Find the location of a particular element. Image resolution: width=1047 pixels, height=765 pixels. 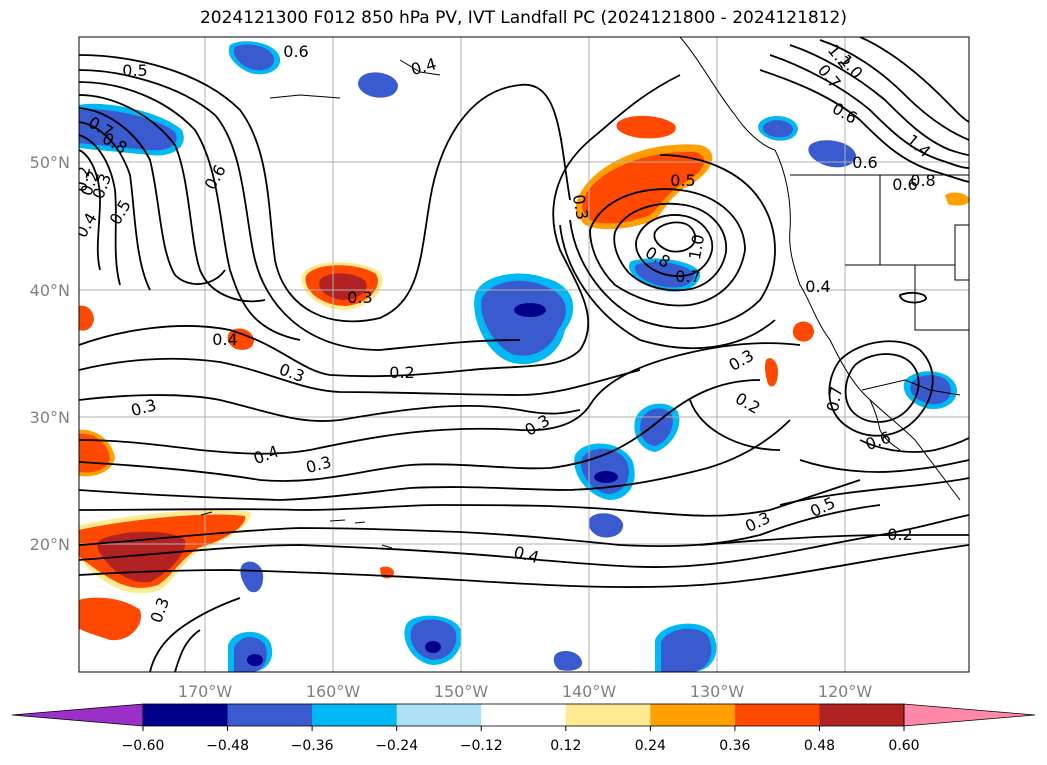

colorbar-tick-label: 0.24 is located at coordinates (650, 746).